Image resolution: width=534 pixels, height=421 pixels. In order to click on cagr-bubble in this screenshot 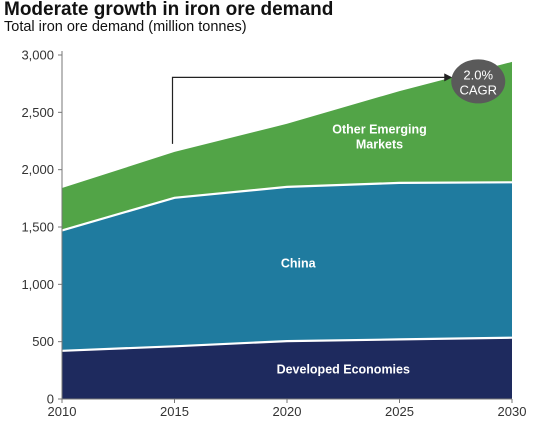, I will do `click(478, 81)`.